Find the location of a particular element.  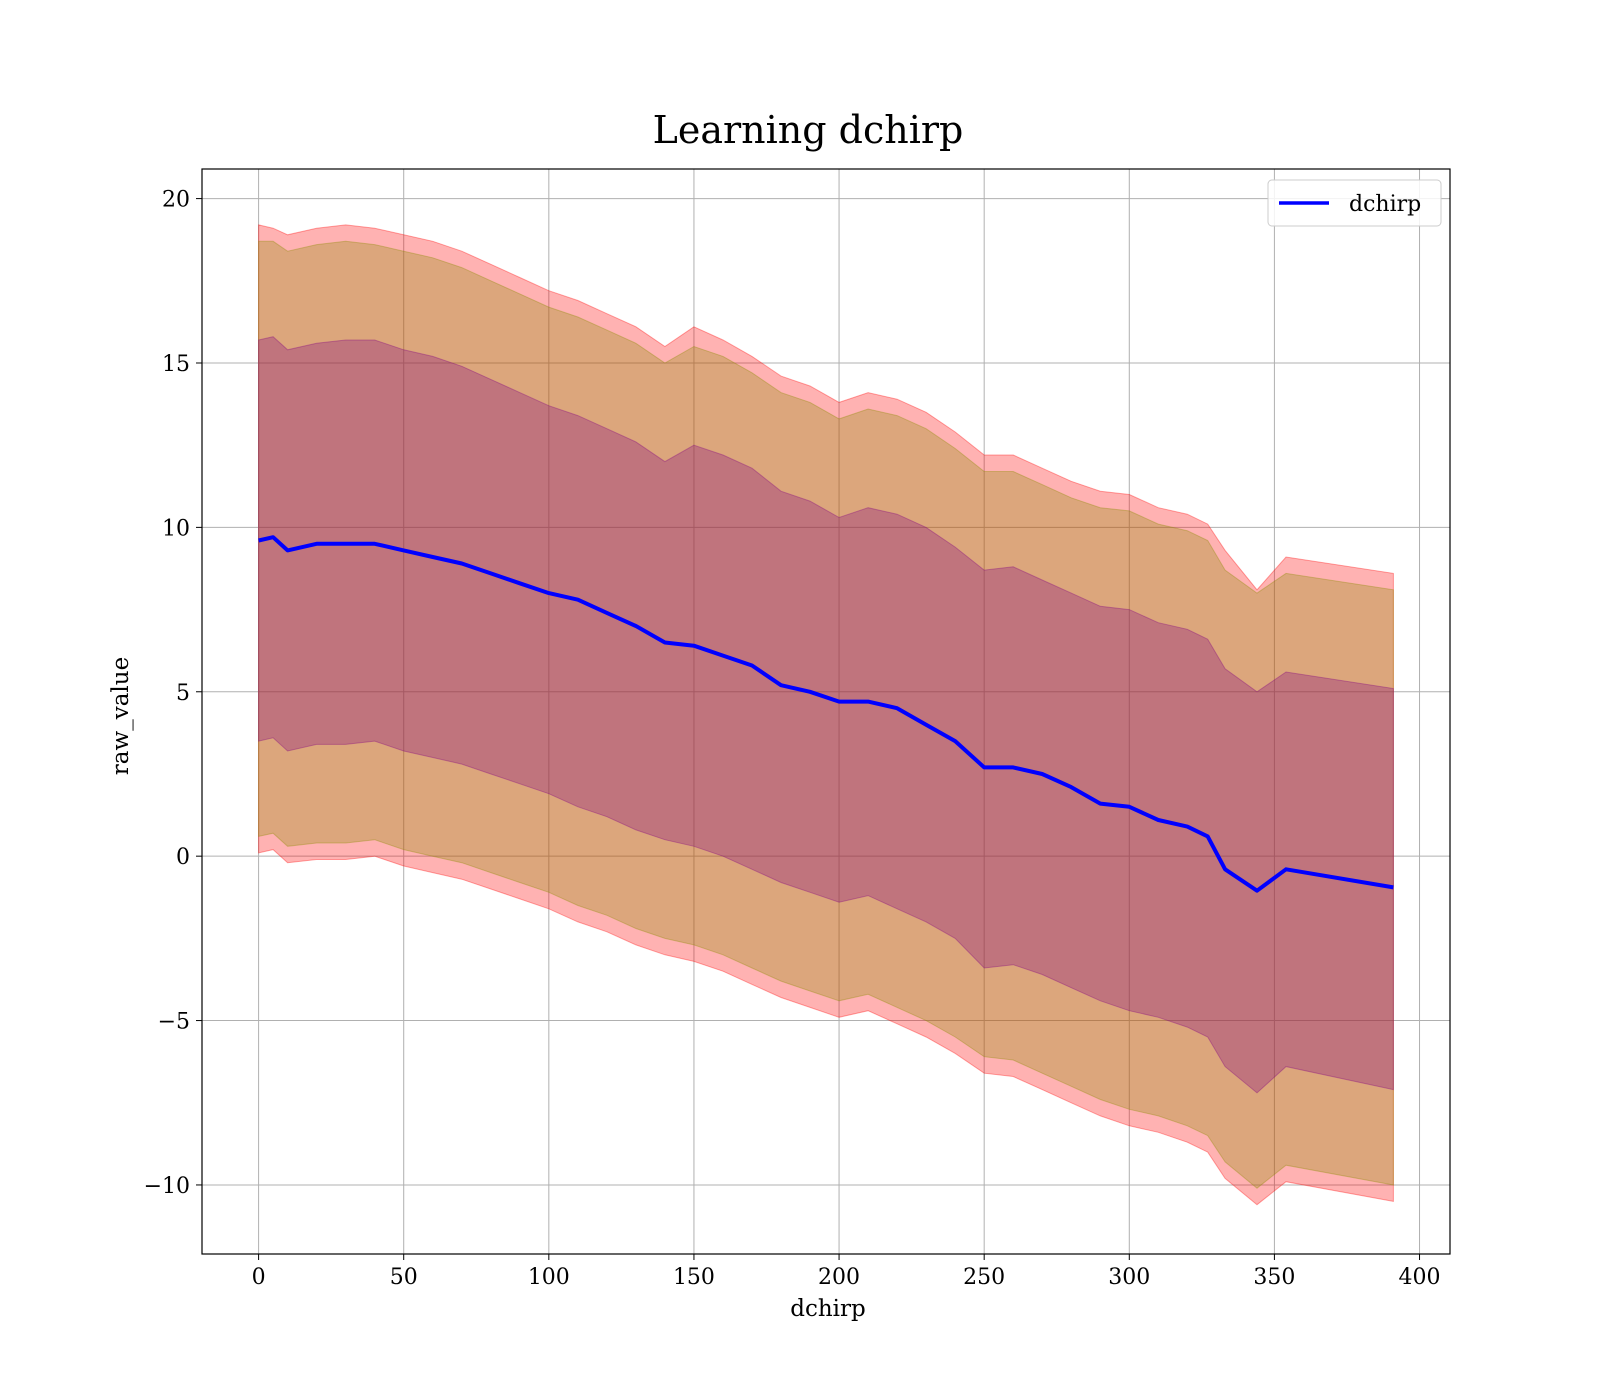

x-tick-label: 300 is located at coordinates (1129, 1277).